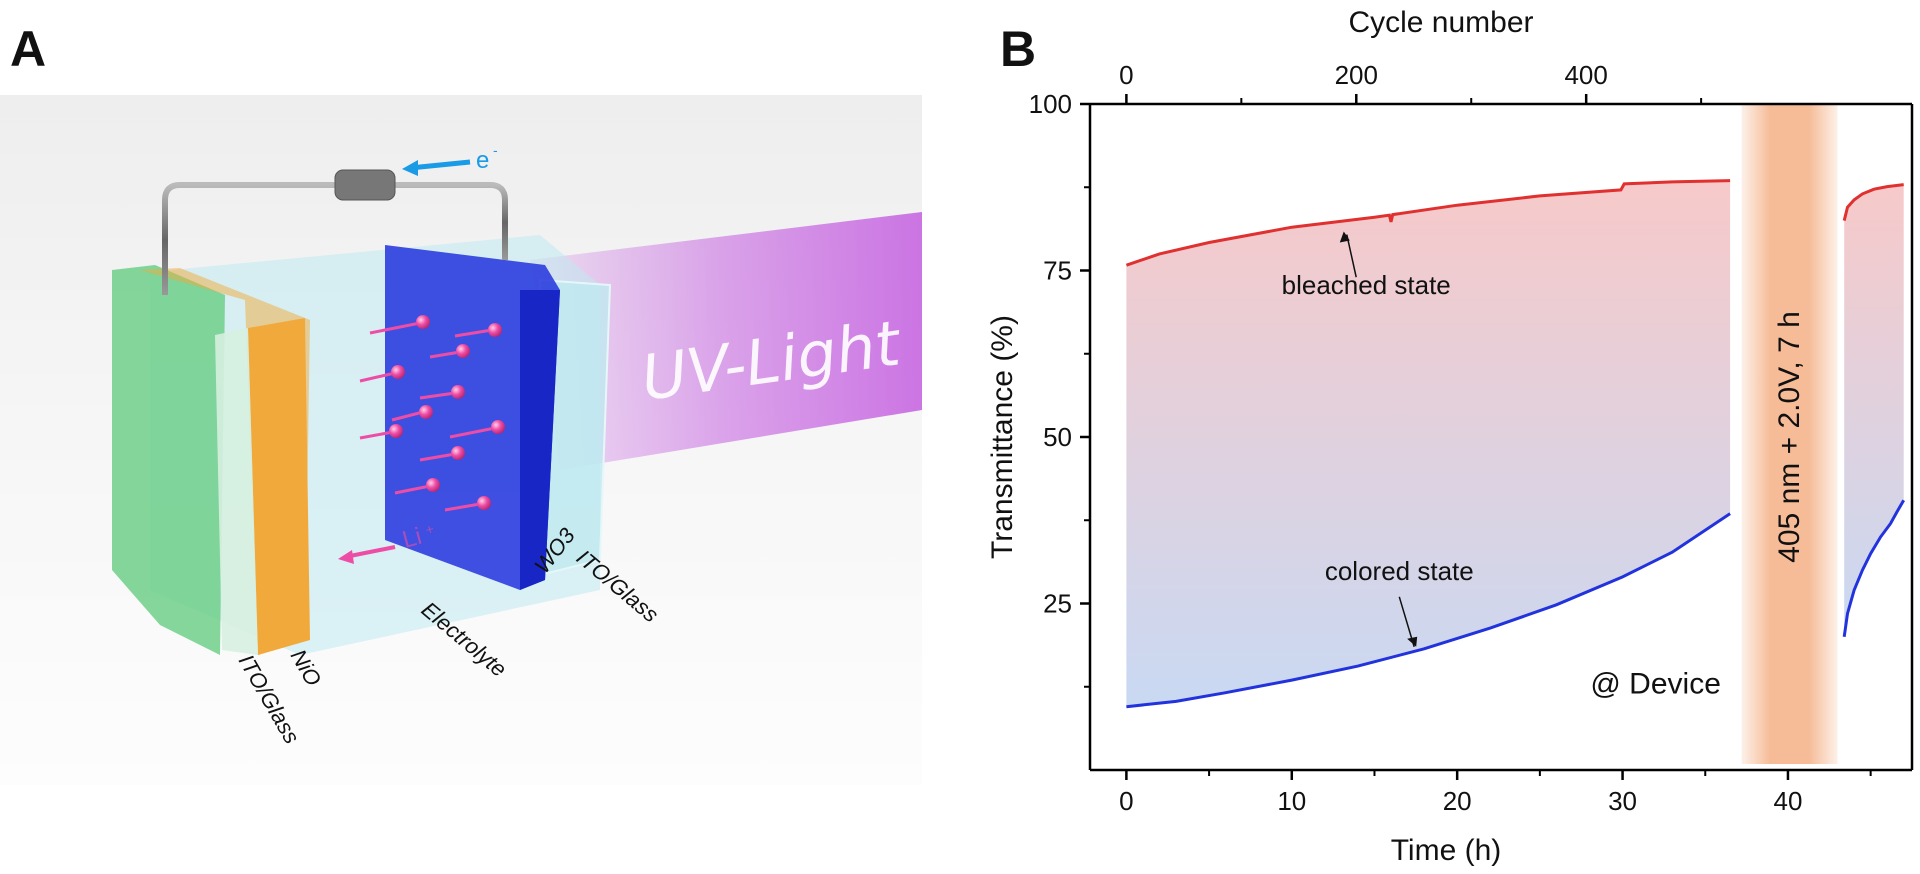 This screenshot has width=1920, height=874. Describe the element at coordinates (1399, 571) in the screenshot. I see `annotation-colored-state: colored state` at that location.